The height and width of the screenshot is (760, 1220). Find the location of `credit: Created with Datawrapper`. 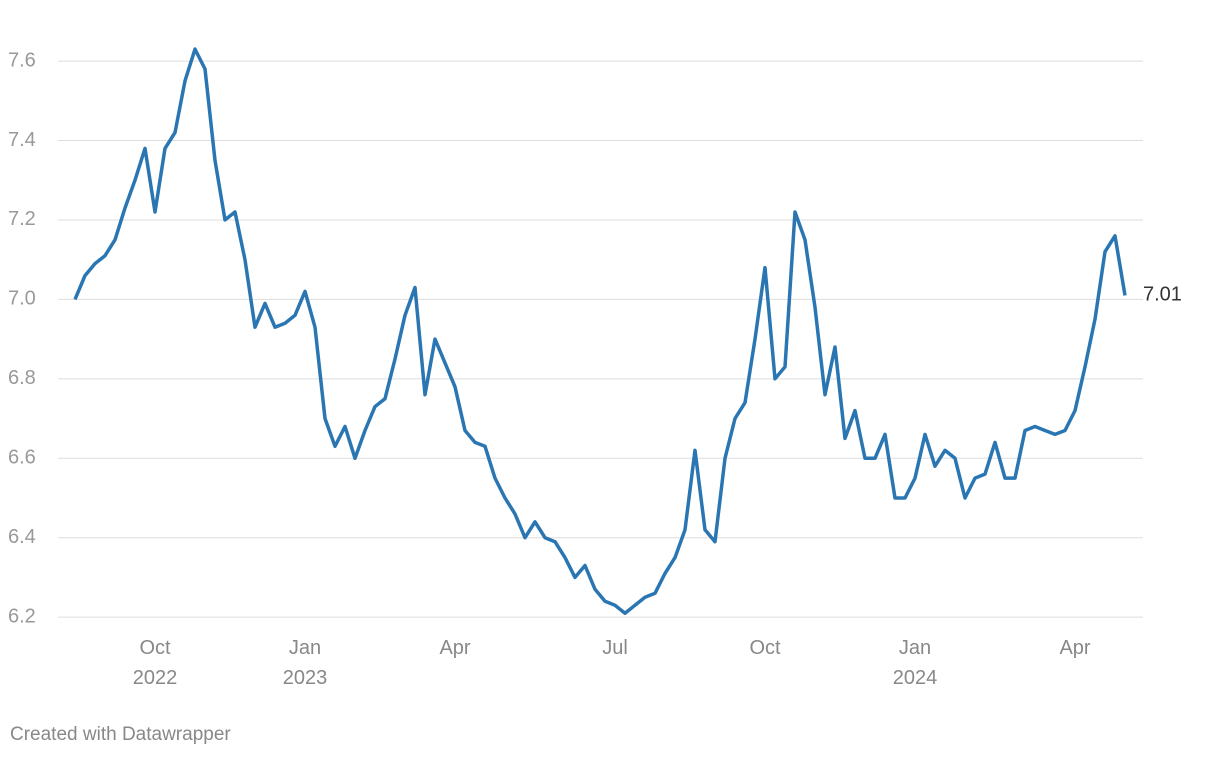

credit: Created with Datawrapper is located at coordinates (120, 734).